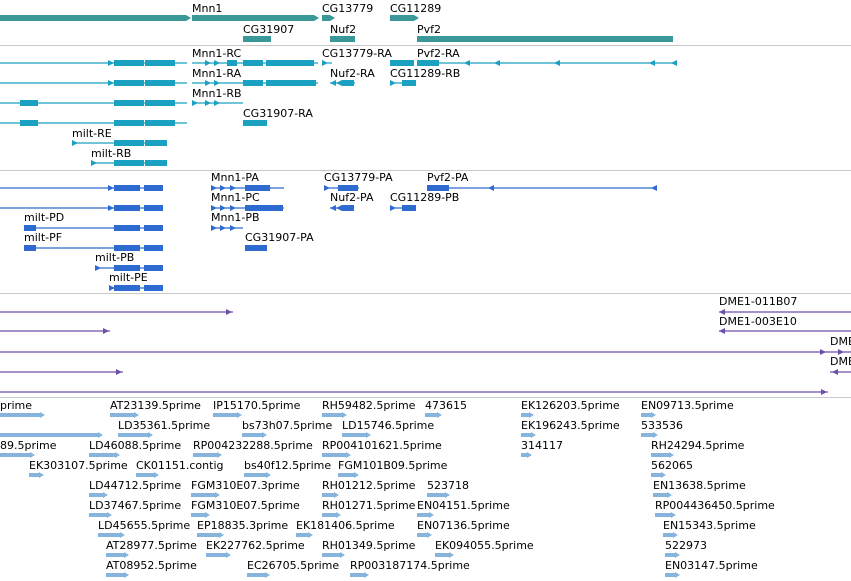  Describe the element at coordinates (43, 237) in the screenshot. I see `feature-label-protein: milt-PF` at that location.